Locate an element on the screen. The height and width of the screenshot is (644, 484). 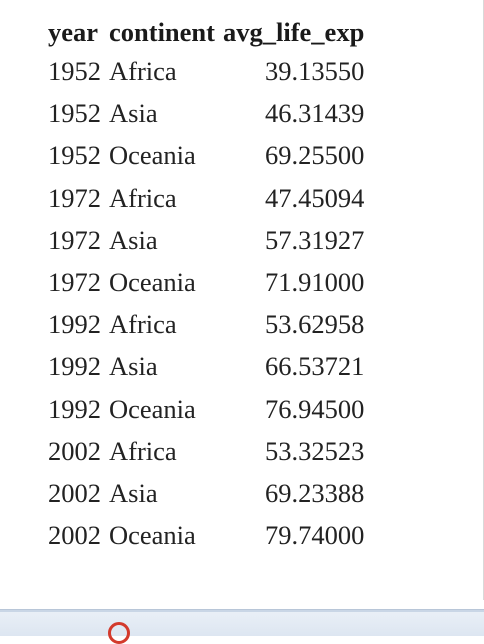
cell-avg-life-exp: 57.31927 is located at coordinates (314, 239).